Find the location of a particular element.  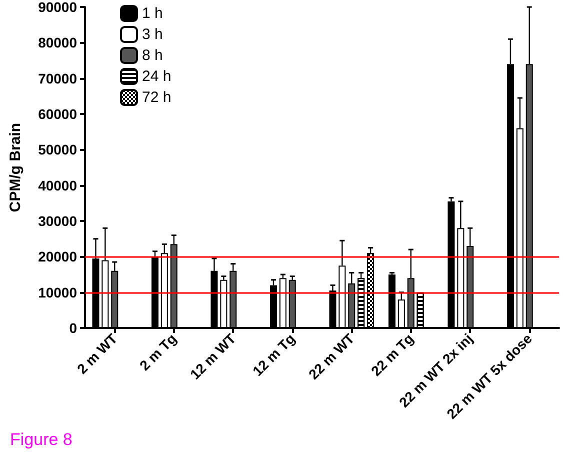

y-tick-label: 40000 is located at coordinates (58, 185).